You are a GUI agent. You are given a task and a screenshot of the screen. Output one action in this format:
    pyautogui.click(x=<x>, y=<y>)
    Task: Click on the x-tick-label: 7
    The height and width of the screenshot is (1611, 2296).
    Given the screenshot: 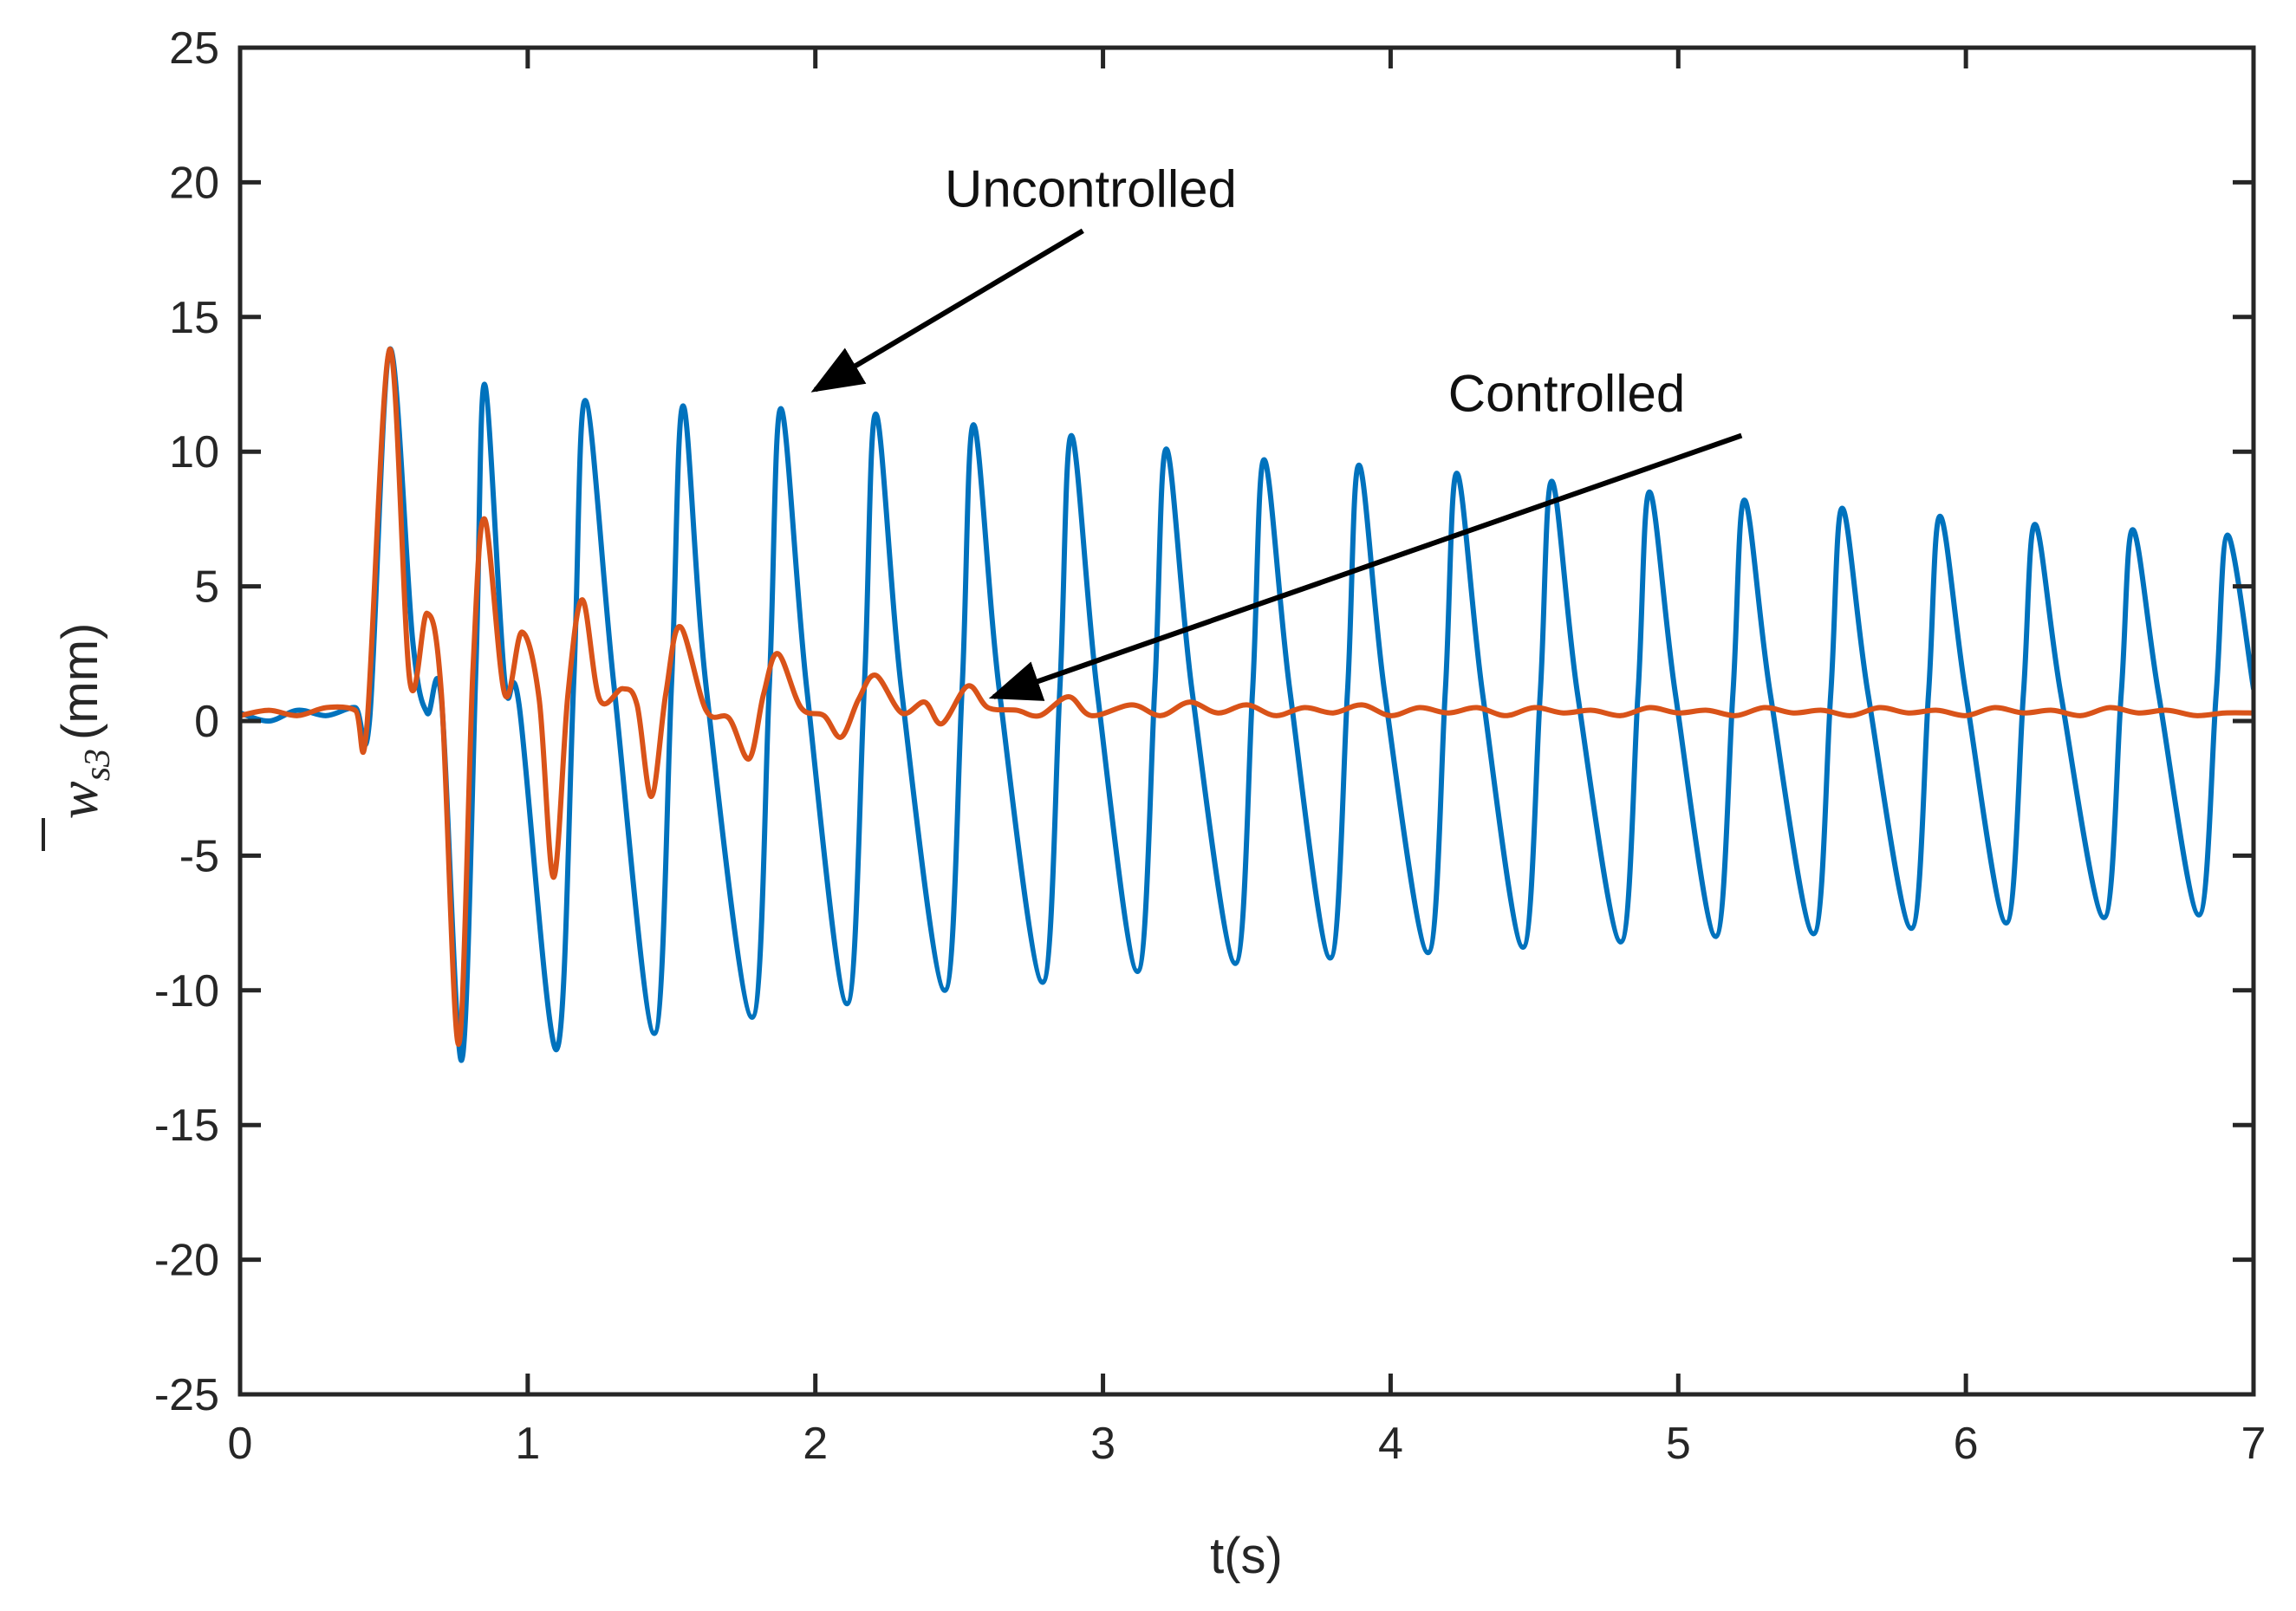 What is the action you would take?
    pyautogui.click(x=2254, y=1444)
    